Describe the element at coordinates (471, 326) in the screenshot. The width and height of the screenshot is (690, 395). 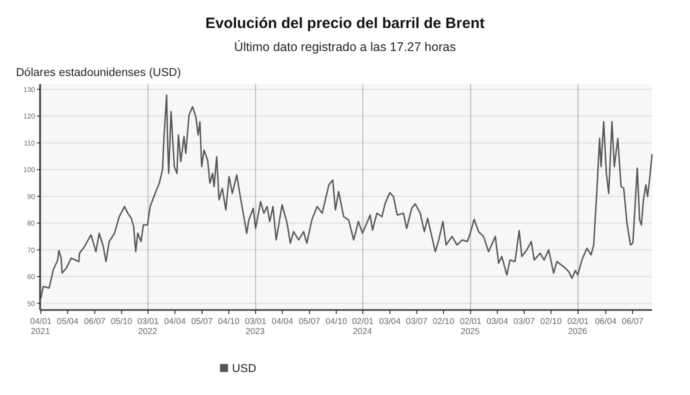
I see `x-tick-label: 02/01 2025` at that location.